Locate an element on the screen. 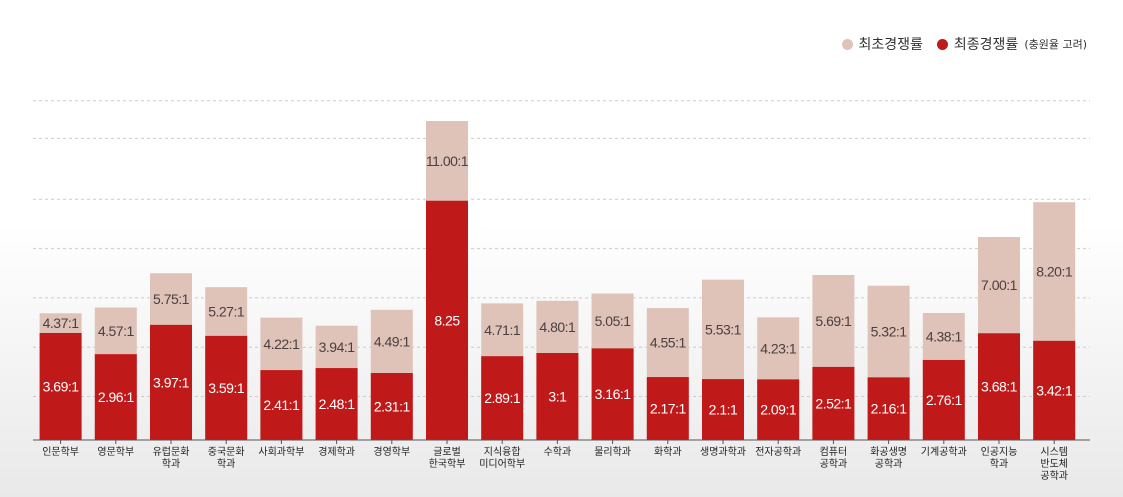  label-final-17: 3.68:1 is located at coordinates (999, 387).